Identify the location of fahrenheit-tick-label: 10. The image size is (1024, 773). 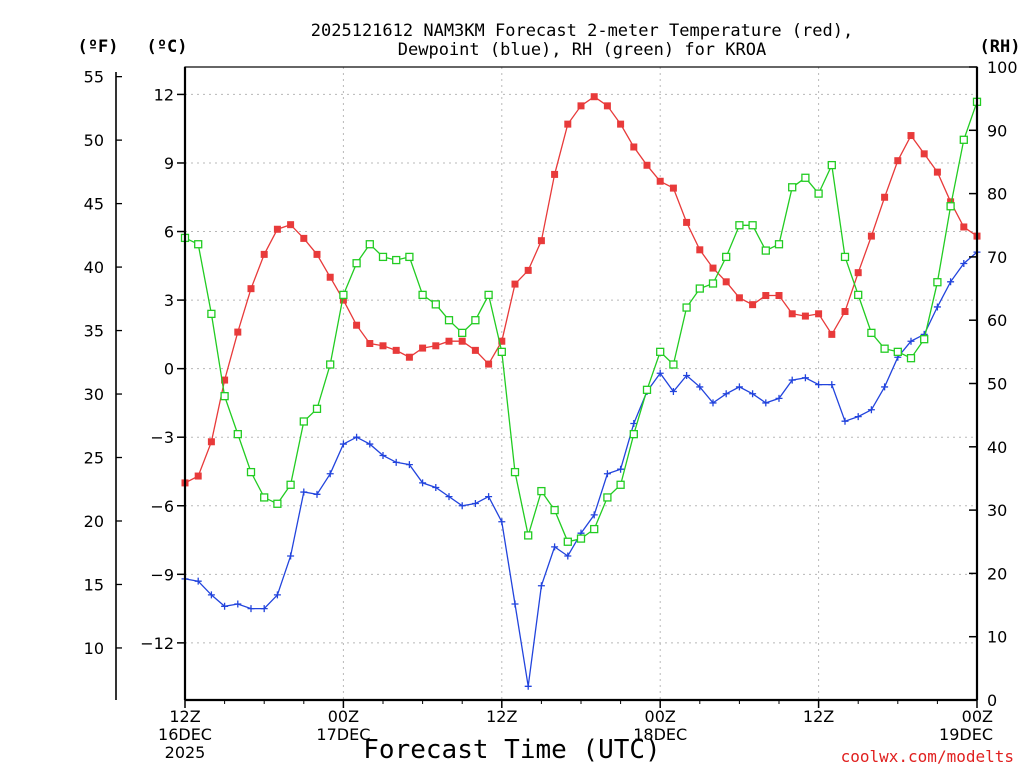
(94, 648).